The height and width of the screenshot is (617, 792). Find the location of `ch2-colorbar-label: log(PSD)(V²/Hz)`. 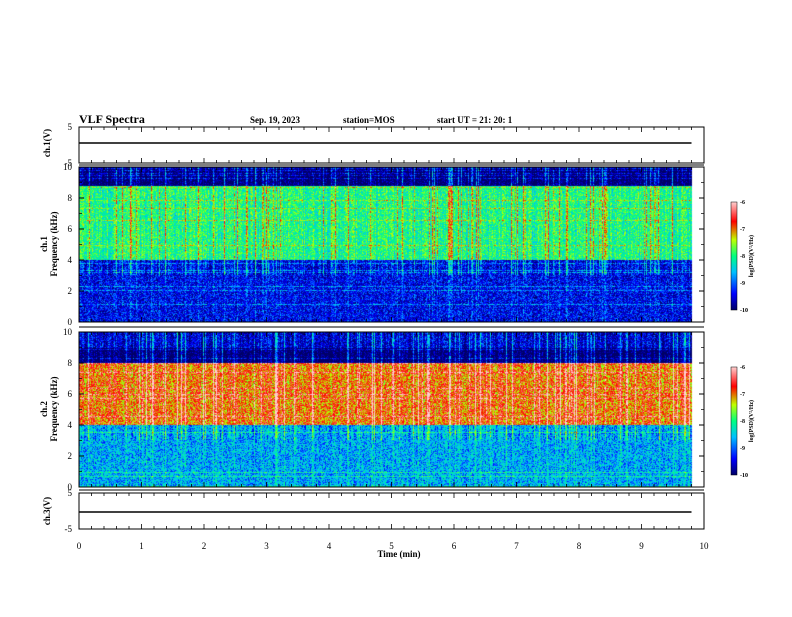

ch2-colorbar-label: log(PSD)(V²/Hz) is located at coordinates (751, 421).